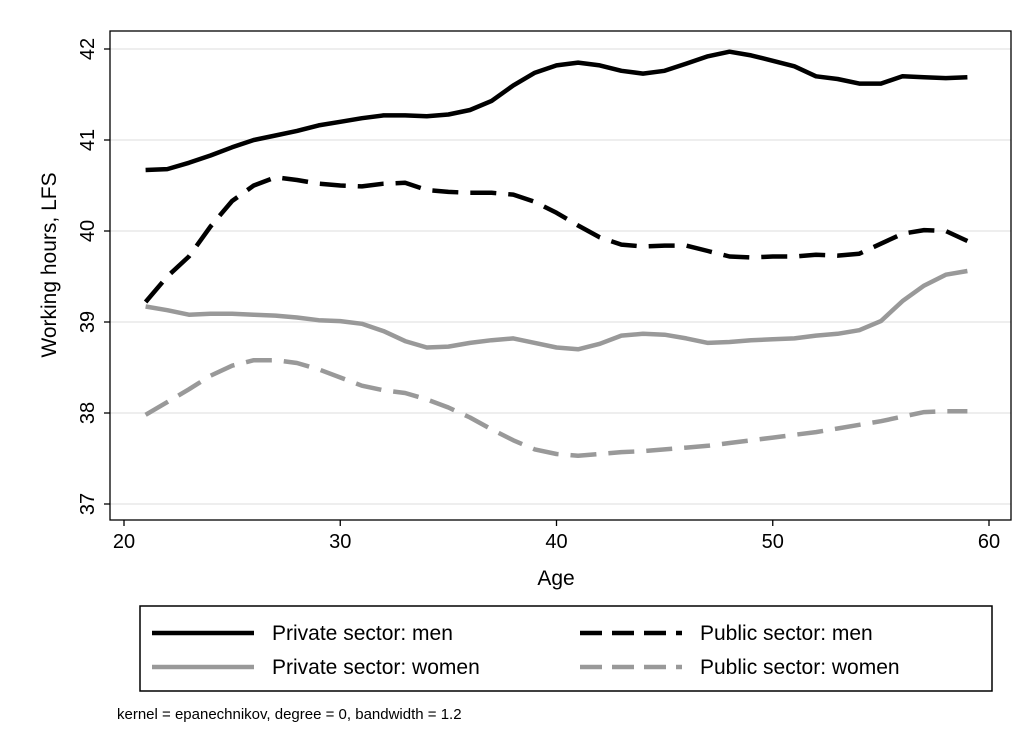 This screenshot has width=1020, height=749. Describe the element at coordinates (88, 49) in the screenshot. I see `y-tick-label: 42` at that location.